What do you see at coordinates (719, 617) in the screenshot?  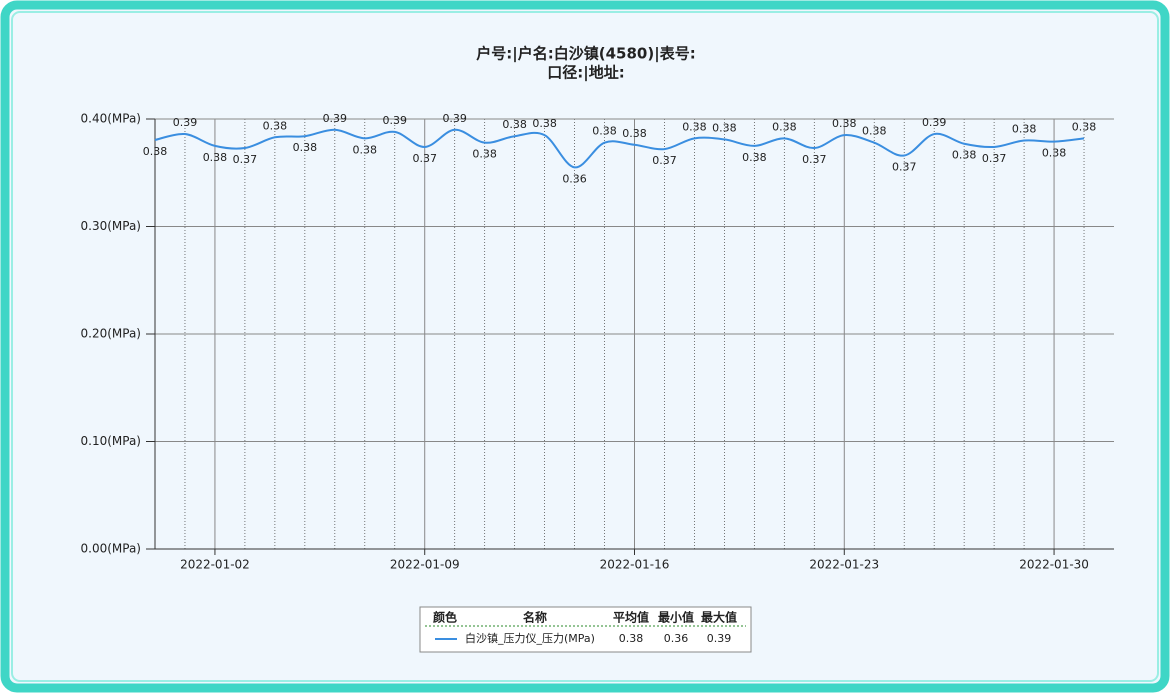 I see `legend-header: 最大值` at bounding box center [719, 617].